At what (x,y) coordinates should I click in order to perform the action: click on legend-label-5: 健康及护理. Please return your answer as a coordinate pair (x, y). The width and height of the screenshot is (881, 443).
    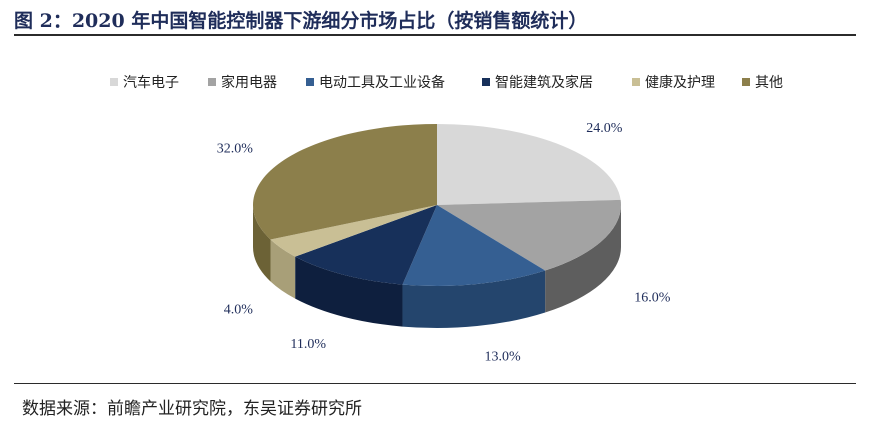
    Looking at the image, I should click on (680, 82).